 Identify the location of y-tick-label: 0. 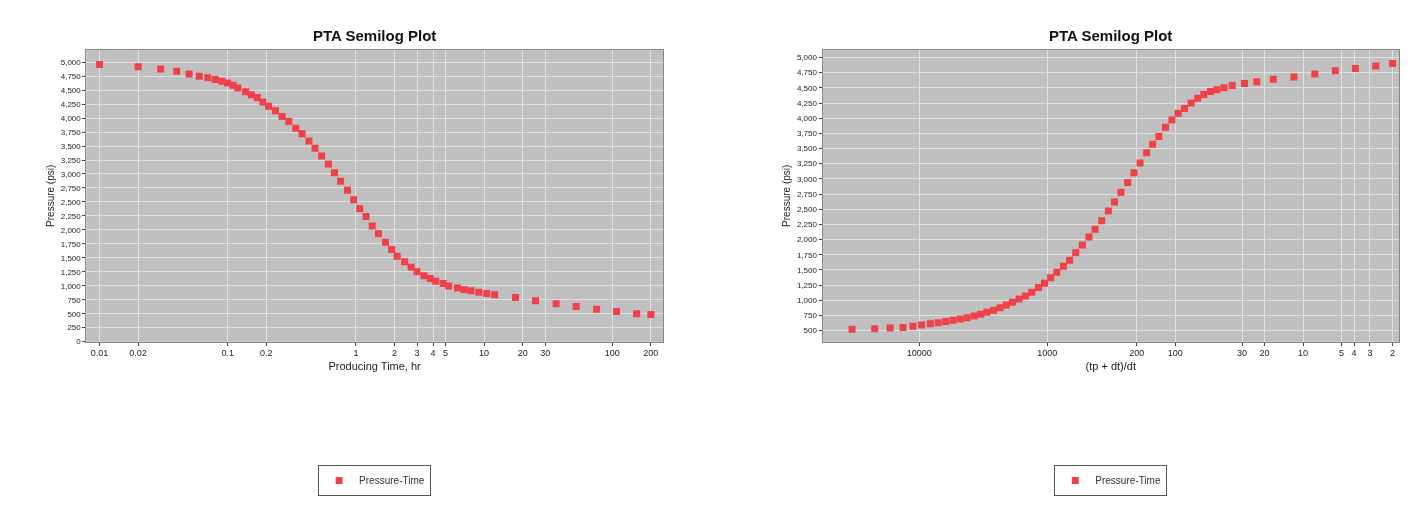
(79, 342).